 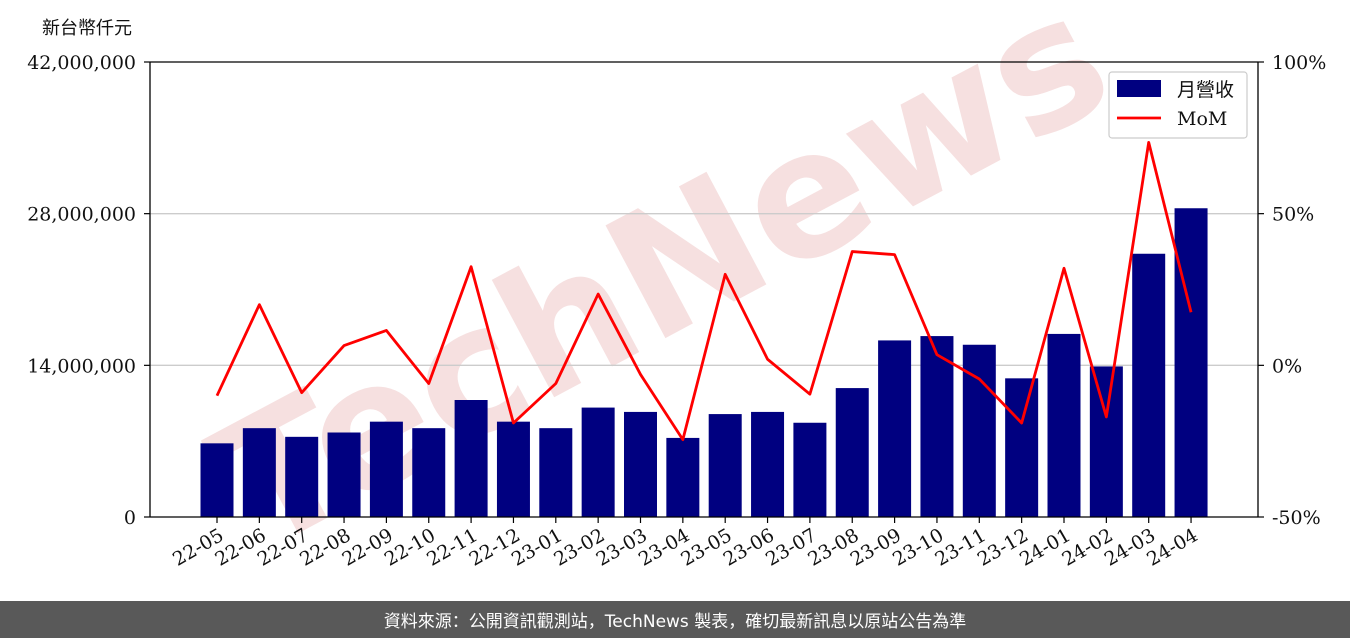 What do you see at coordinates (87, 28) in the screenshot?
I see `y-axis-unit-label: 新台幣仟元` at bounding box center [87, 28].